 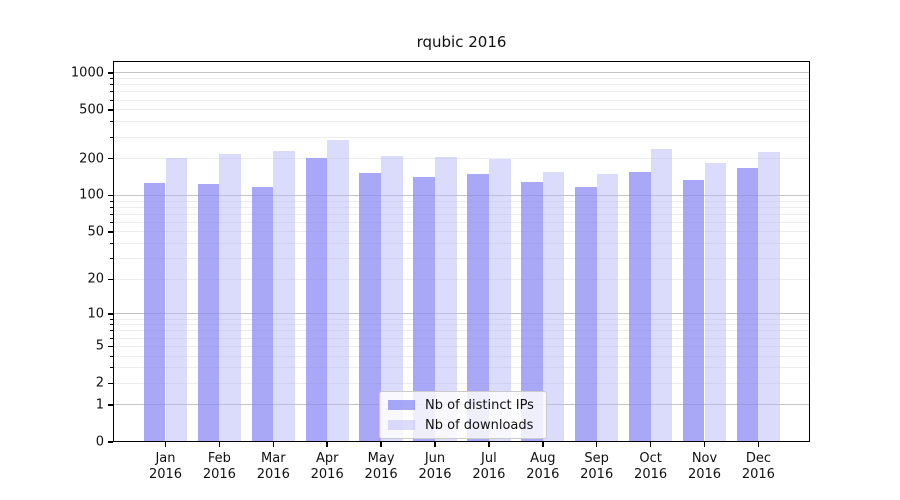 What do you see at coordinates (596, 458) in the screenshot?
I see `x-label-month: Sep` at bounding box center [596, 458].